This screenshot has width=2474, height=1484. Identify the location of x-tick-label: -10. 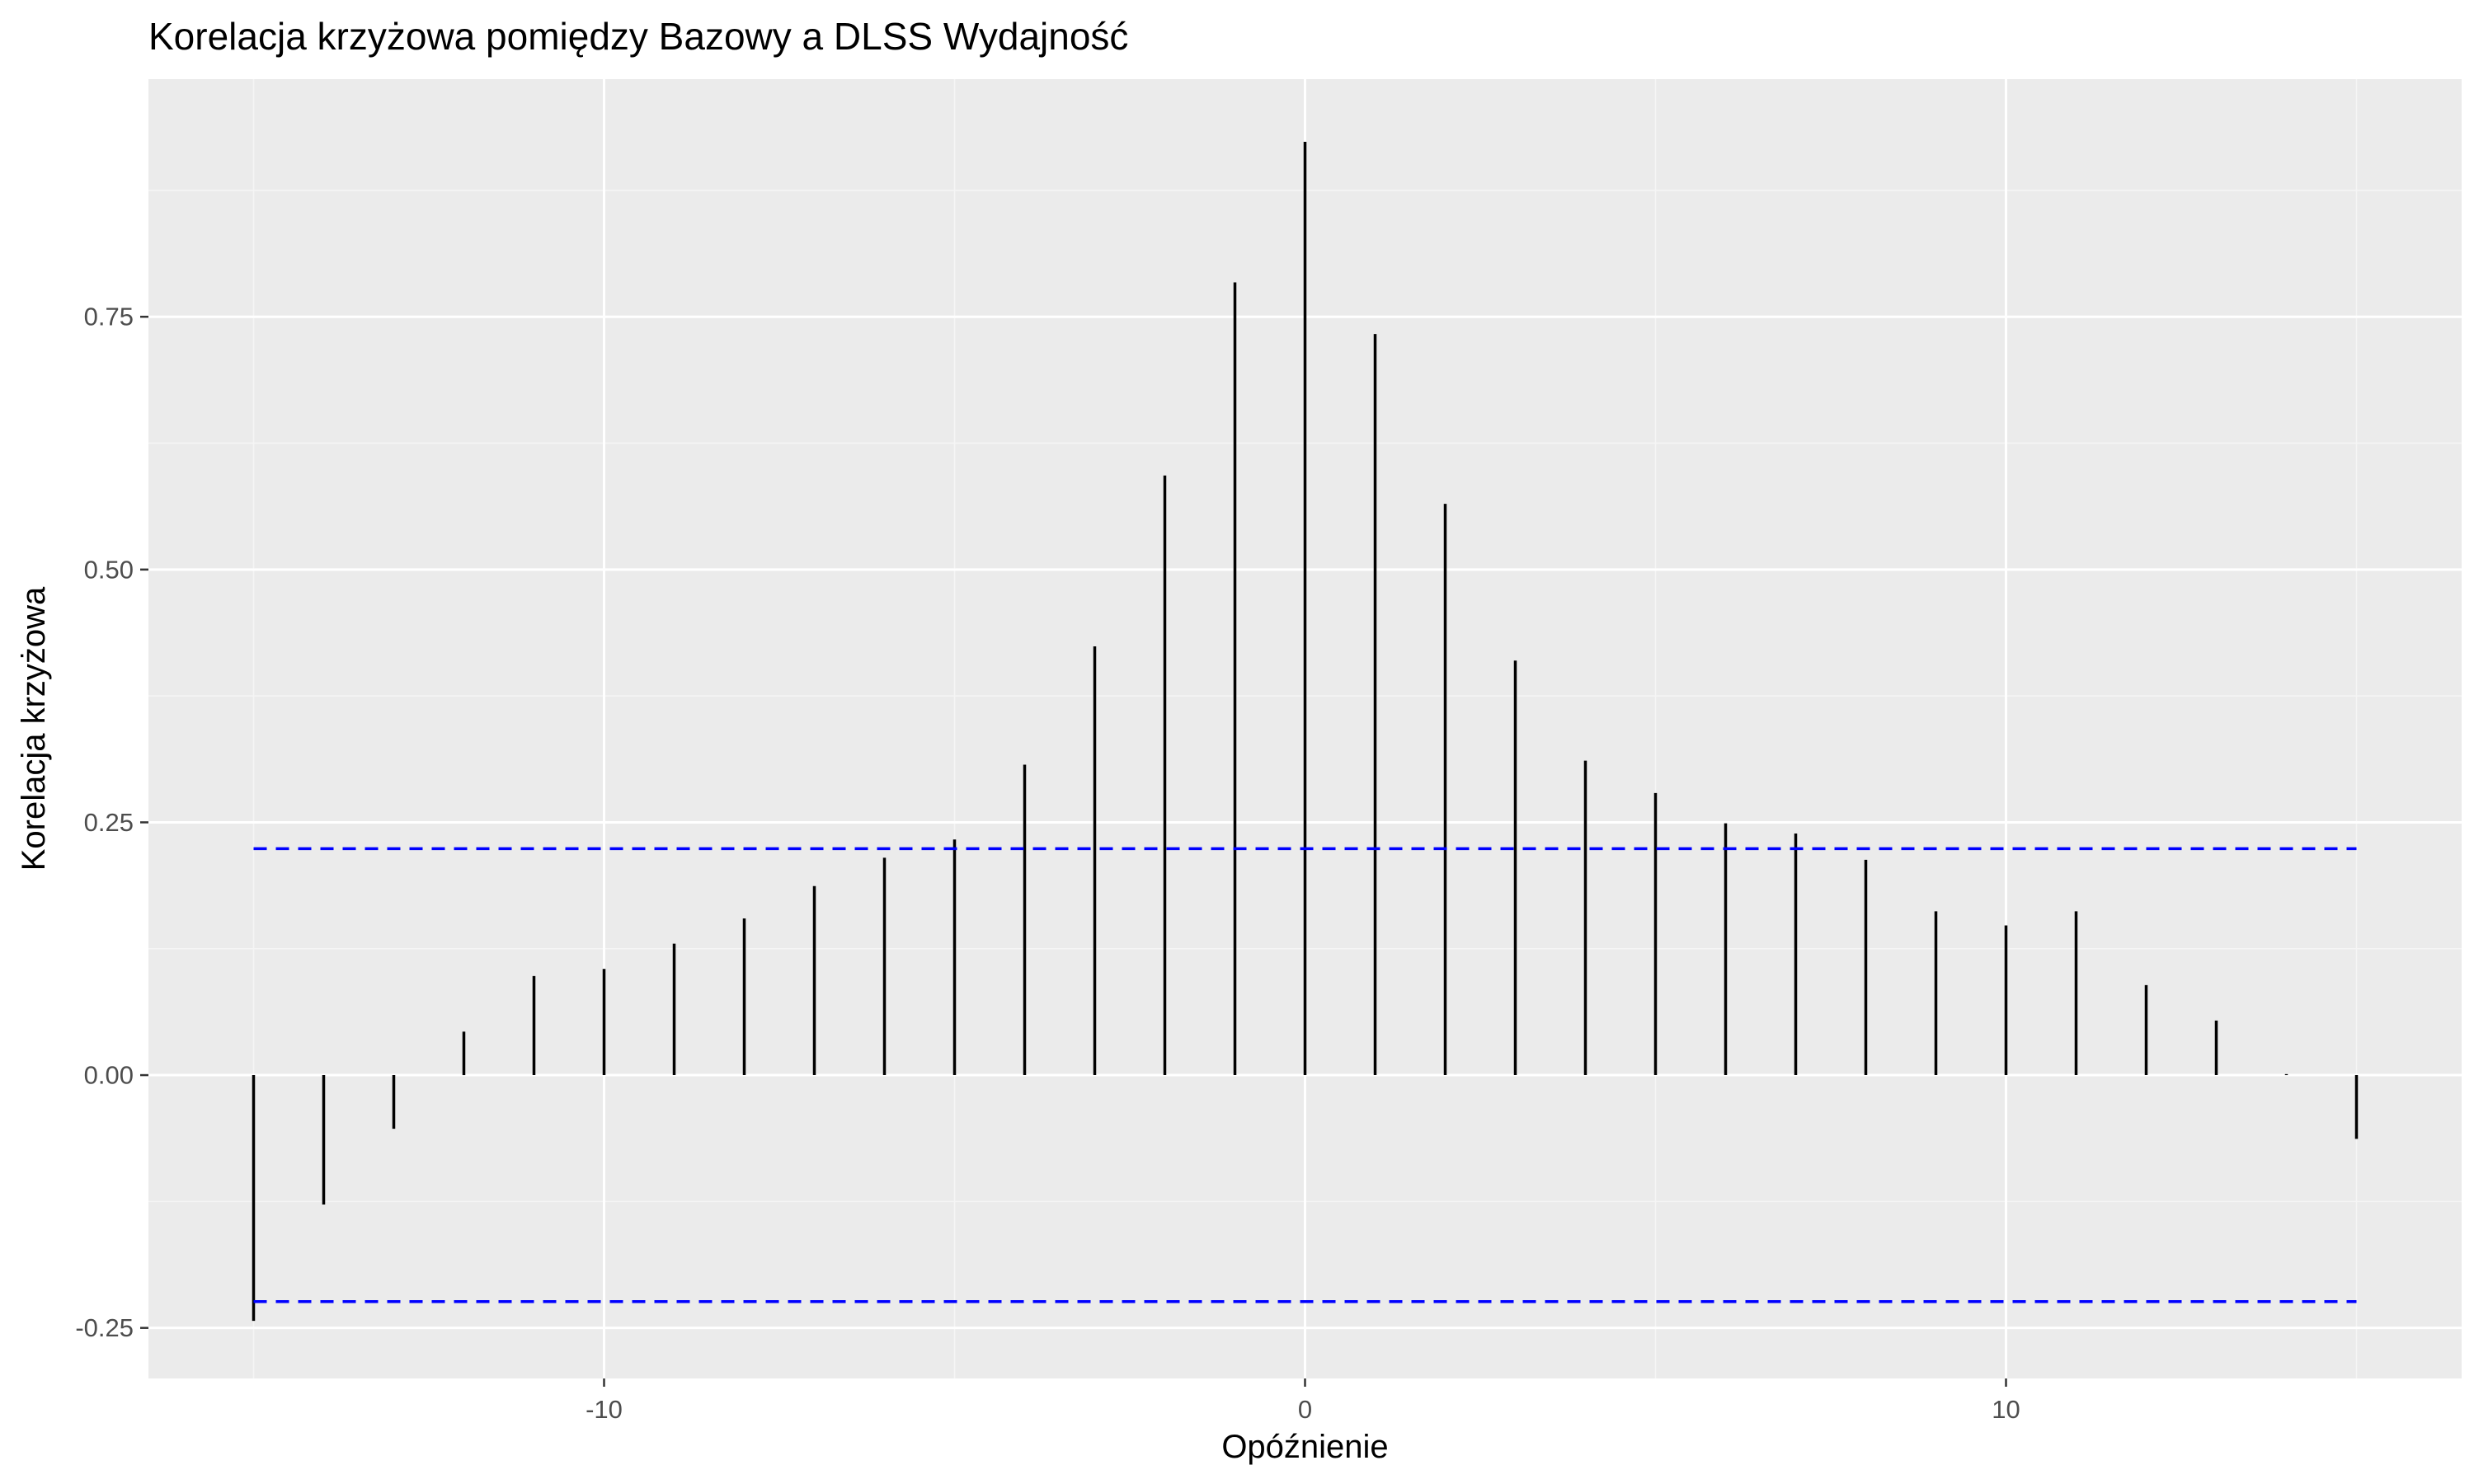
(604, 1409).